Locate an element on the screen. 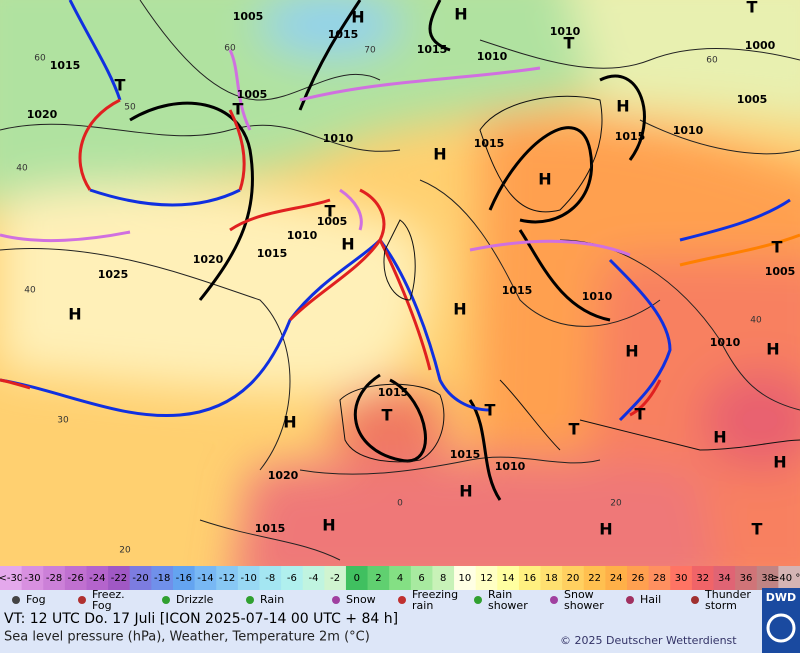  scale-label: 18 is located at coordinates (551, 578).